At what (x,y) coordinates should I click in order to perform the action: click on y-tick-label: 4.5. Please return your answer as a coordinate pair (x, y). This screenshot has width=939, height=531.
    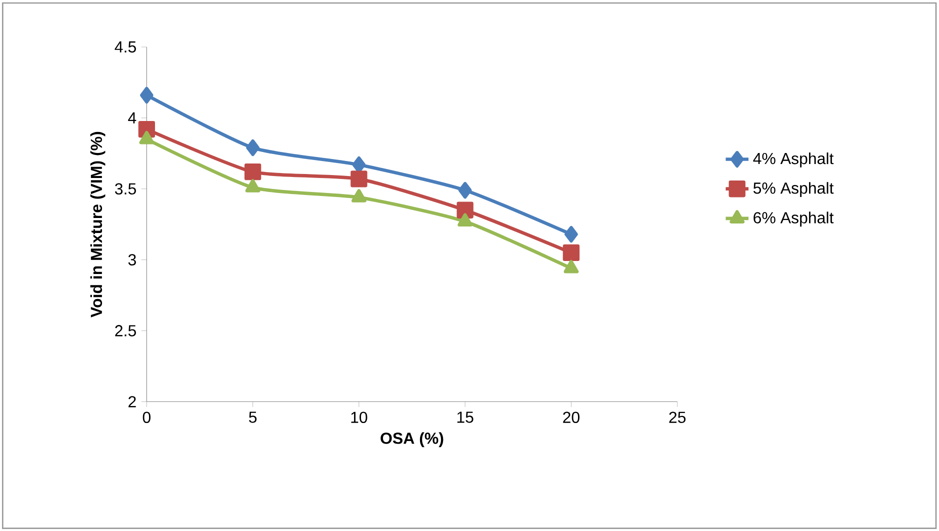
    Looking at the image, I should click on (125, 47).